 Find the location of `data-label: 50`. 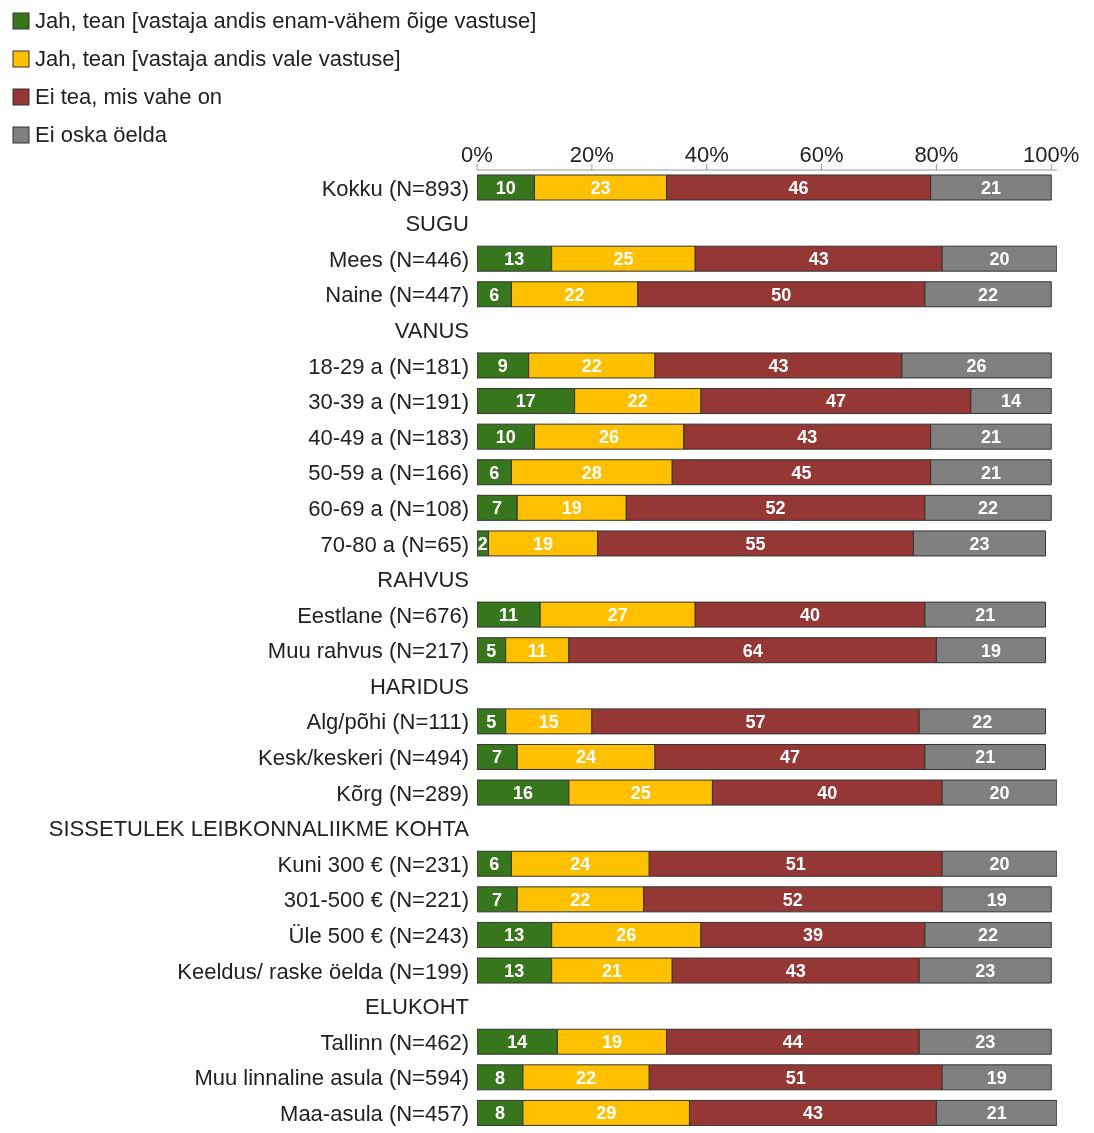

data-label: 50 is located at coordinates (781, 294).